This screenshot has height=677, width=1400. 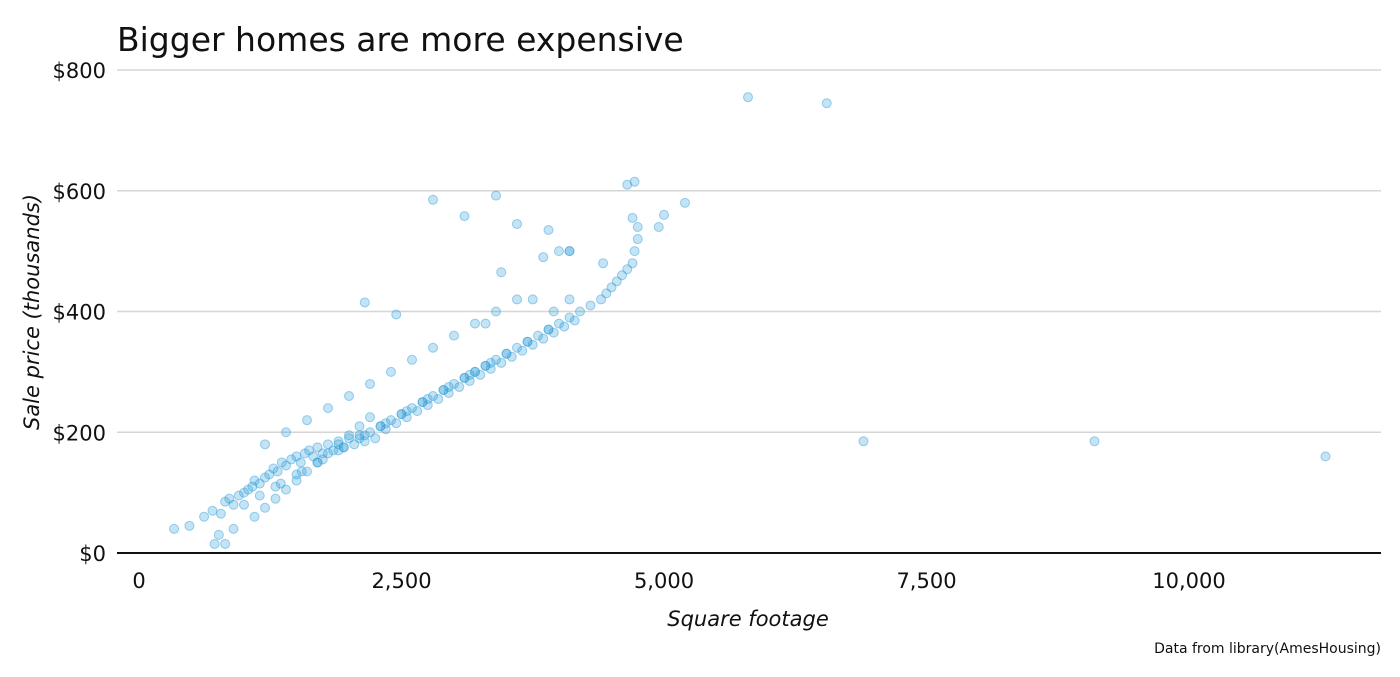 What do you see at coordinates (32, 312) in the screenshot?
I see `y-axis-label: Sale price (thousands)` at bounding box center [32, 312].